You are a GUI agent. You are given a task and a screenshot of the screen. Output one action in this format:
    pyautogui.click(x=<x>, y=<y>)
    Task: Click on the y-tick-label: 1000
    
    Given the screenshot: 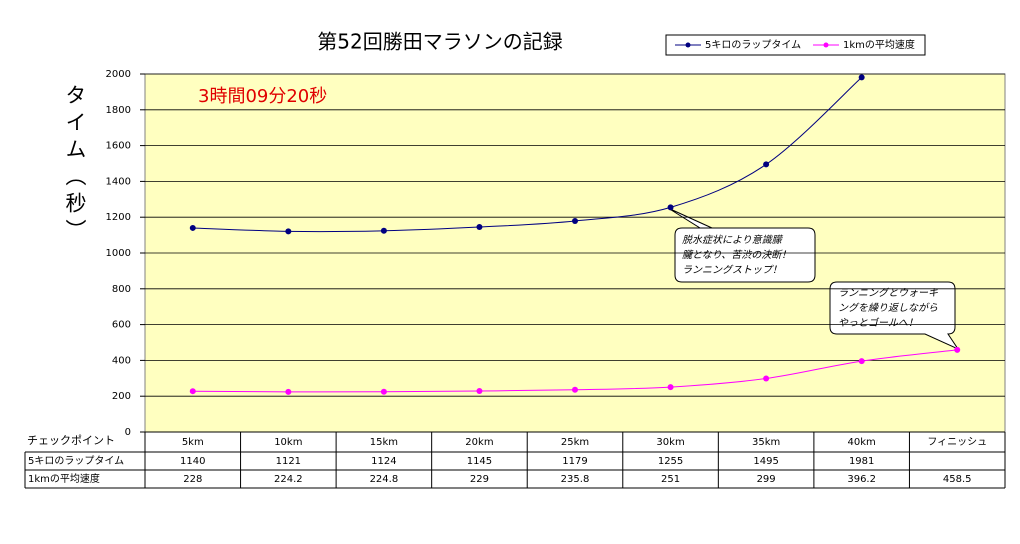 What is the action you would take?
    pyautogui.click(x=118, y=253)
    